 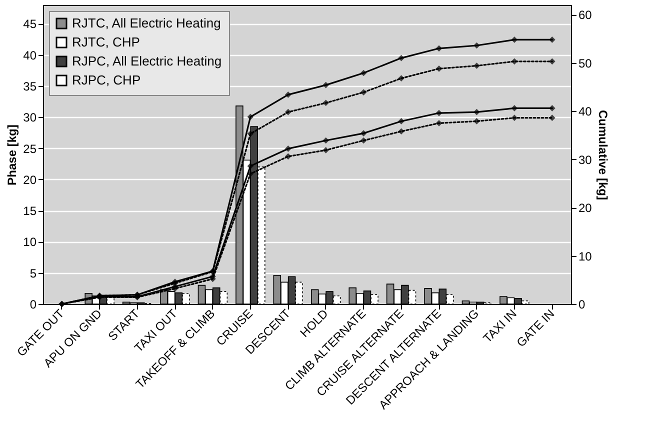 What do you see at coordinates (147, 61) in the screenshot?
I see `legend-label: RJPC, All Electric Heating` at bounding box center [147, 61].